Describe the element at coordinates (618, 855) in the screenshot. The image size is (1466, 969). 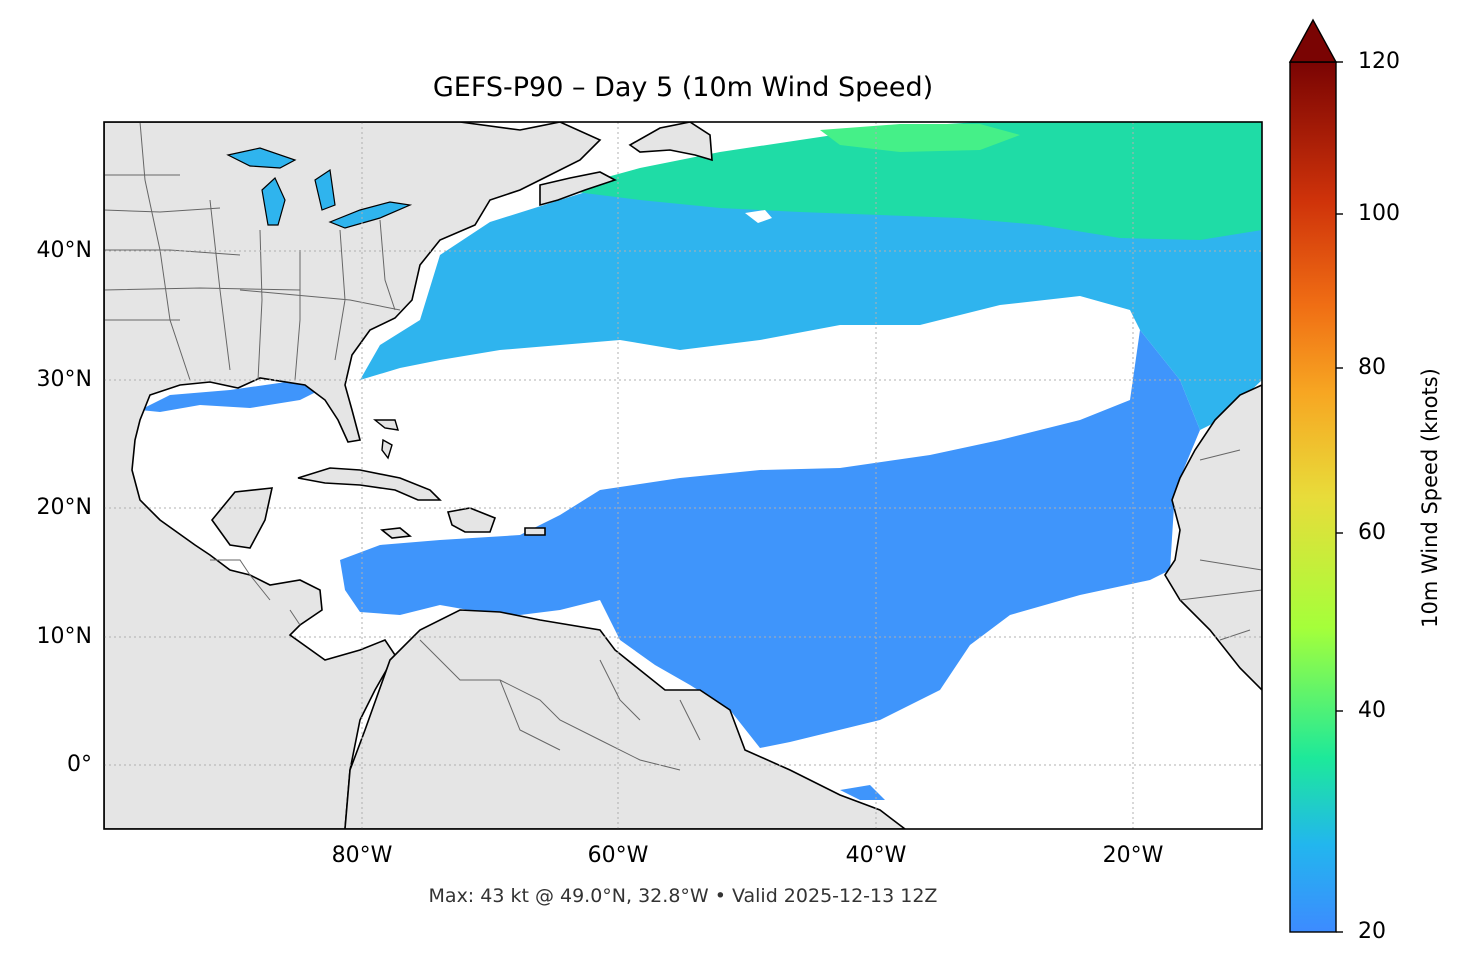
I see `lon-label-60w: 60°W` at that location.